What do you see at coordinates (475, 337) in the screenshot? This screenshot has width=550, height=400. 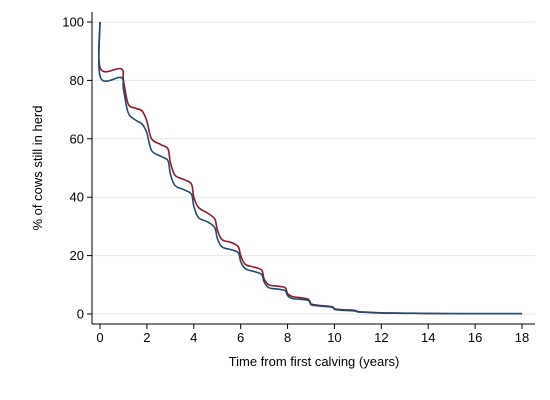 I see `x-tick-label: 16` at bounding box center [475, 337].